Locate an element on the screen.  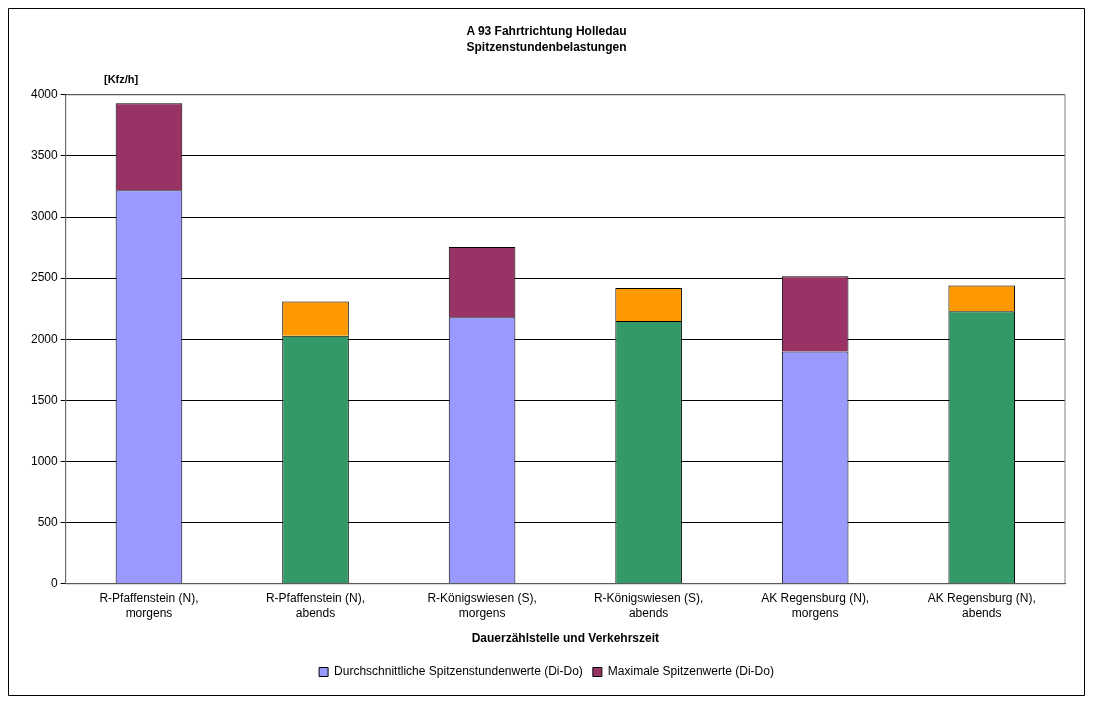
y-tick-label: 2000 is located at coordinates (44, 338).